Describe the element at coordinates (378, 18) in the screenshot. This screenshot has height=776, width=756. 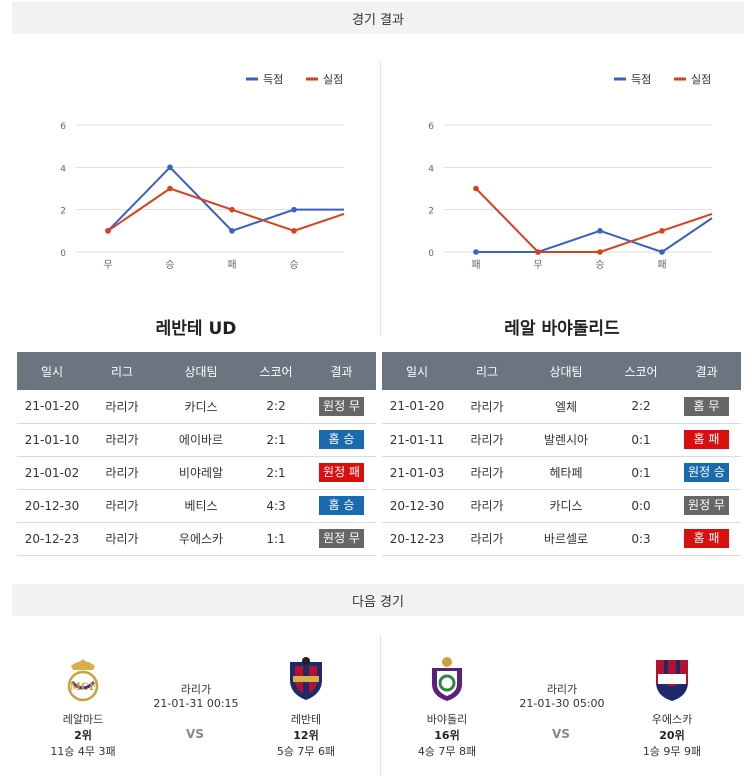
I see `results-section-title: 경기 결과` at that location.